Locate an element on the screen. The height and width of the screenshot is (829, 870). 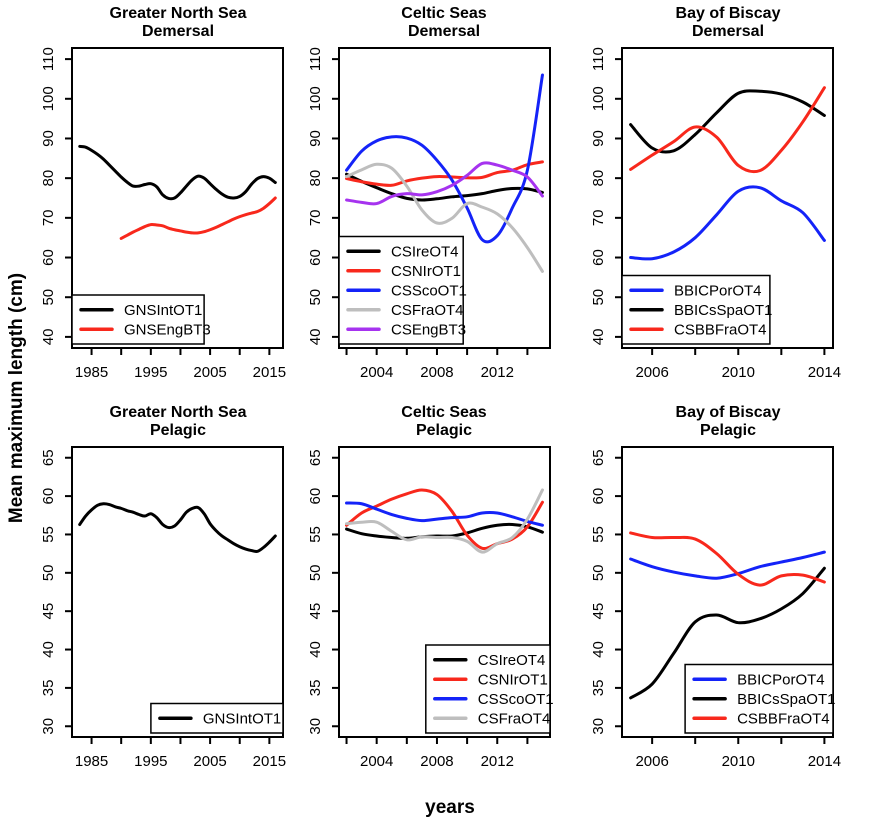
panel-title-bay-of-biscay-demersal: Bay of Biscay Demersal is located at coordinates (728, 23).